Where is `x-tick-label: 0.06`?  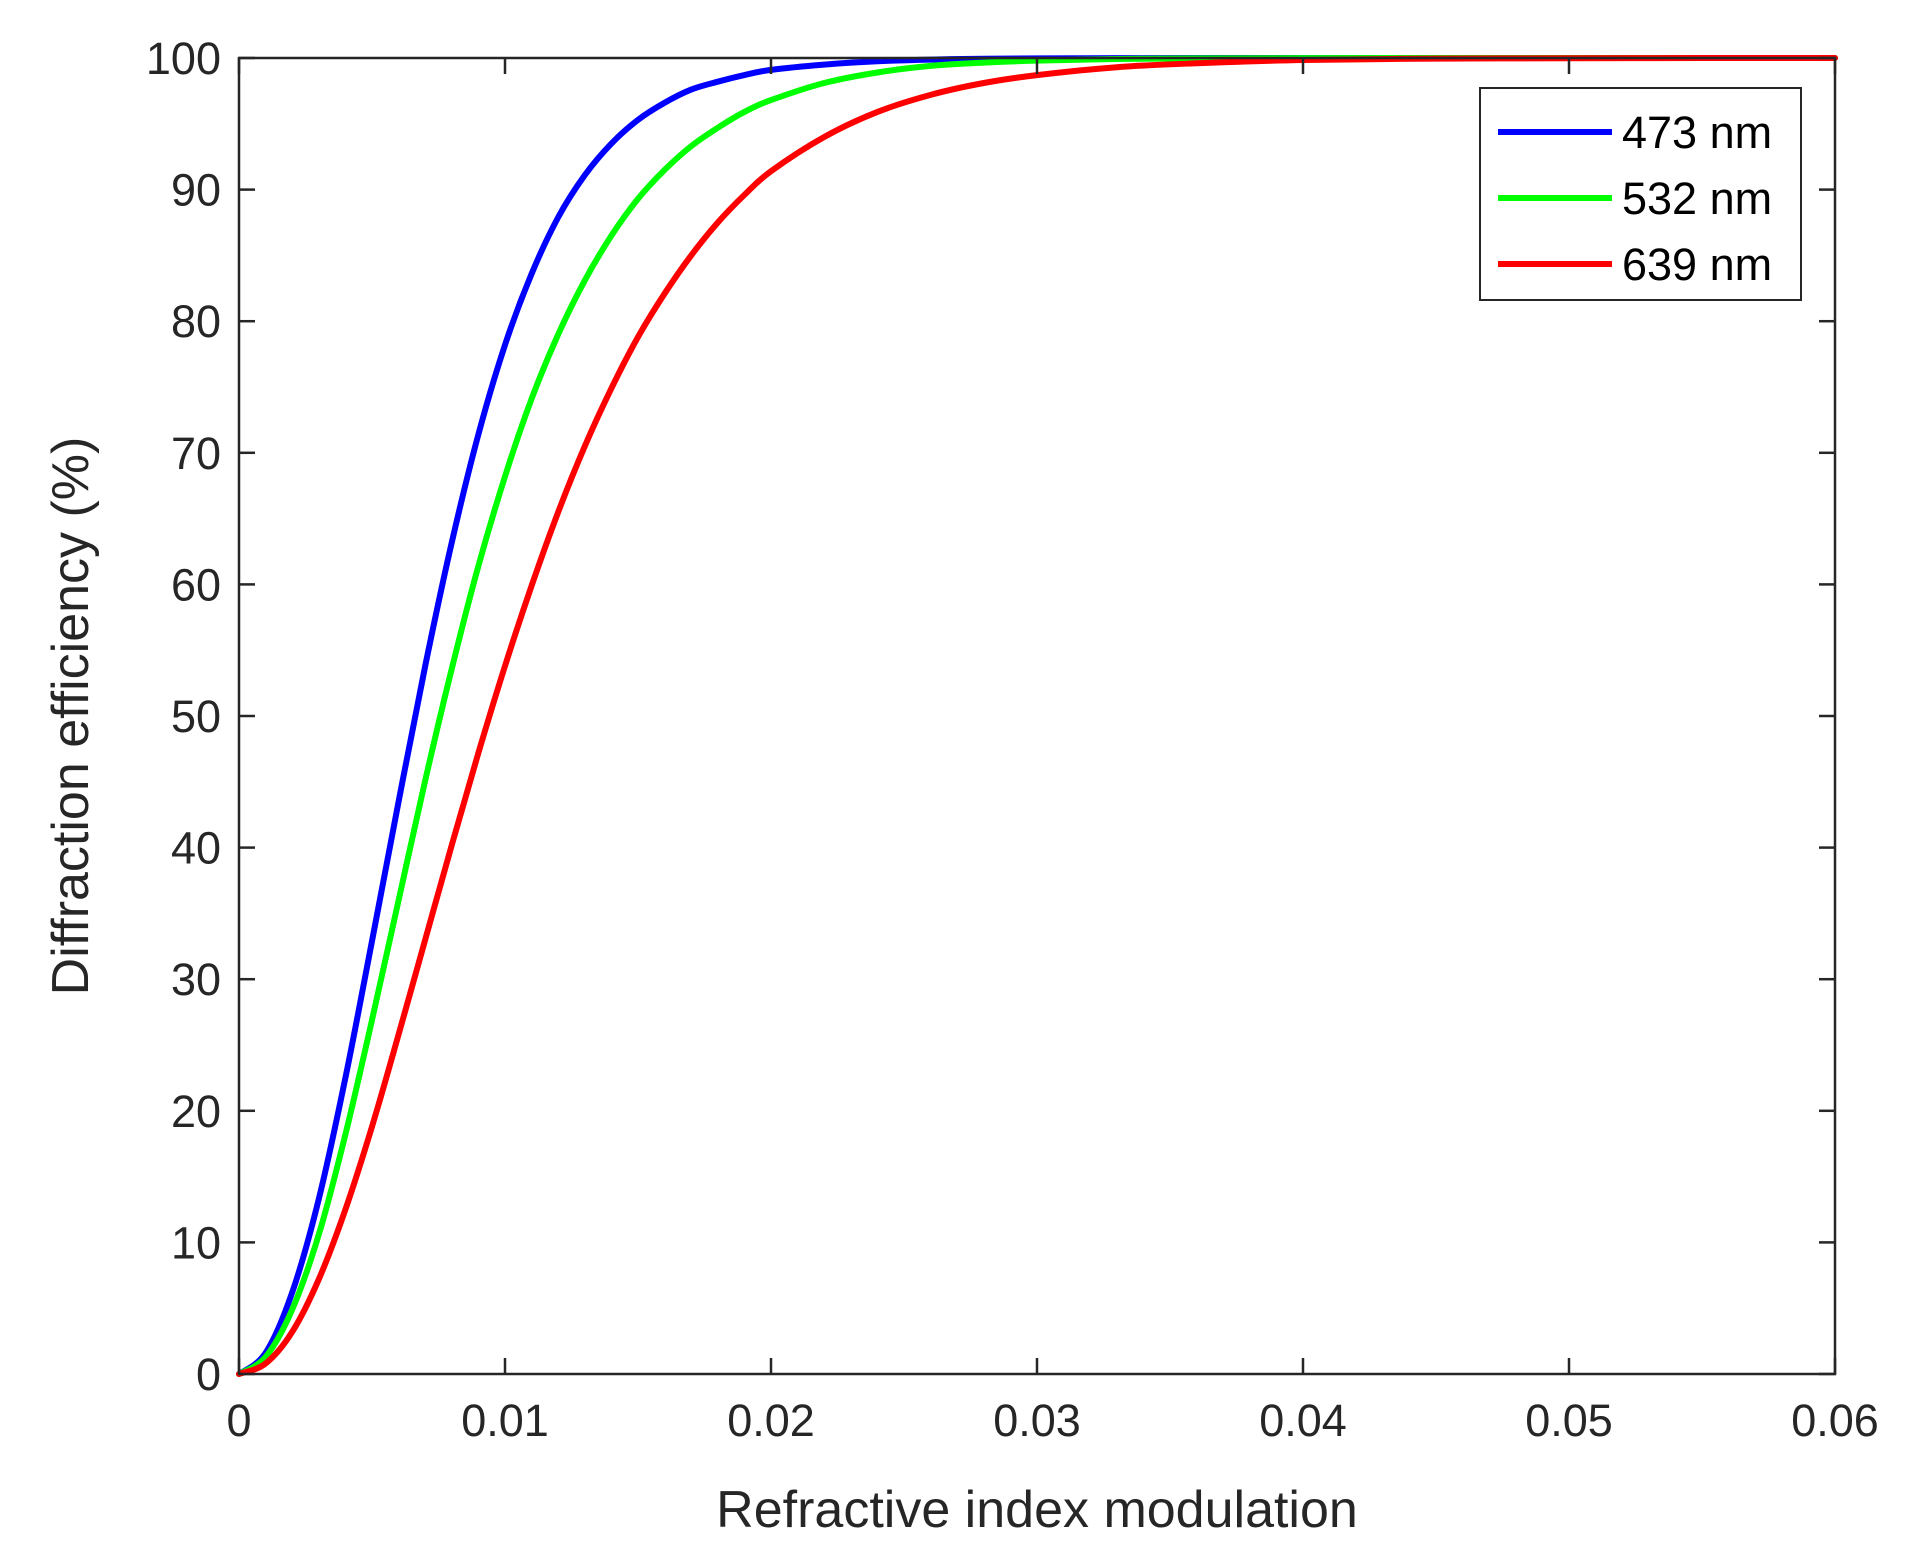
x-tick-label: 0.06 is located at coordinates (1835, 1420).